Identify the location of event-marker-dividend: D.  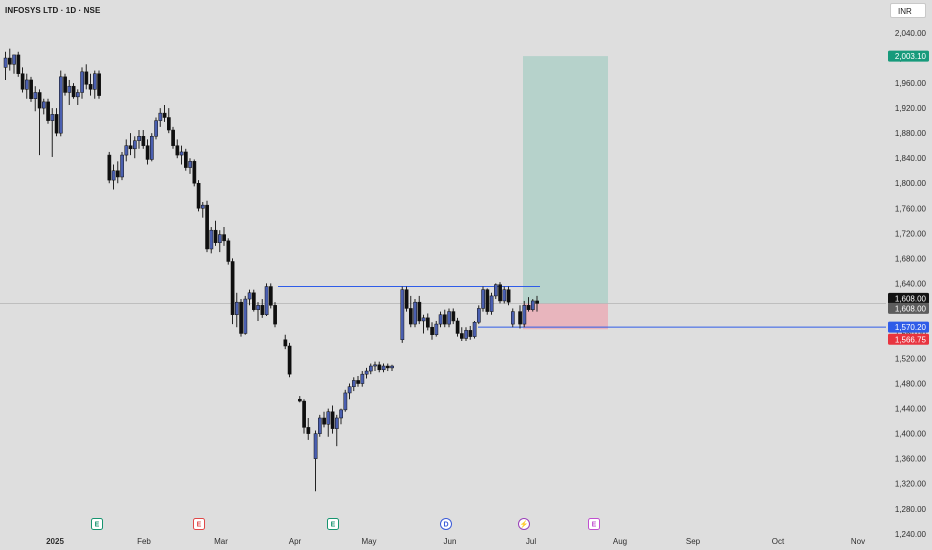
(446, 524).